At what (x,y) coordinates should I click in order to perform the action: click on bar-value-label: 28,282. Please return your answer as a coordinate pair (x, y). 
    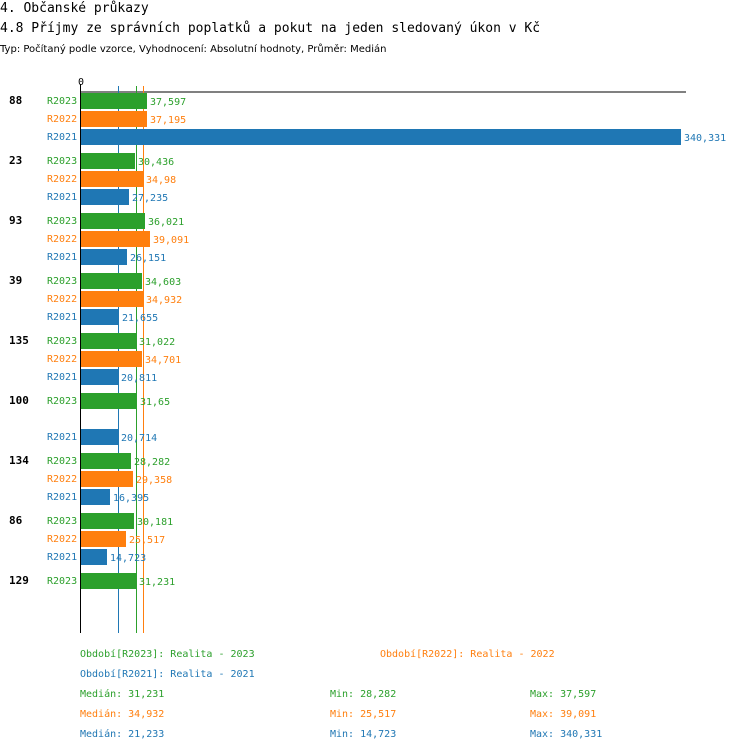
    Looking at the image, I should click on (152, 462).